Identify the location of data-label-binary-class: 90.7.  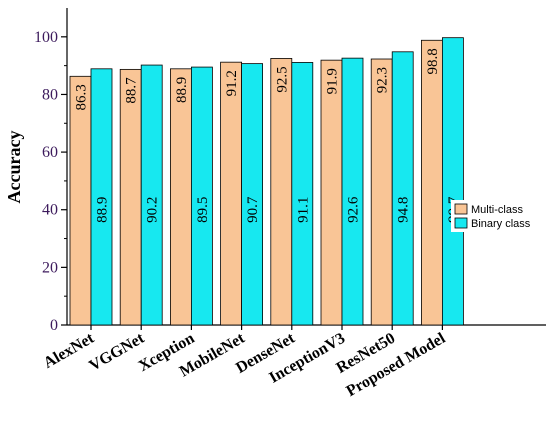
(253, 209).